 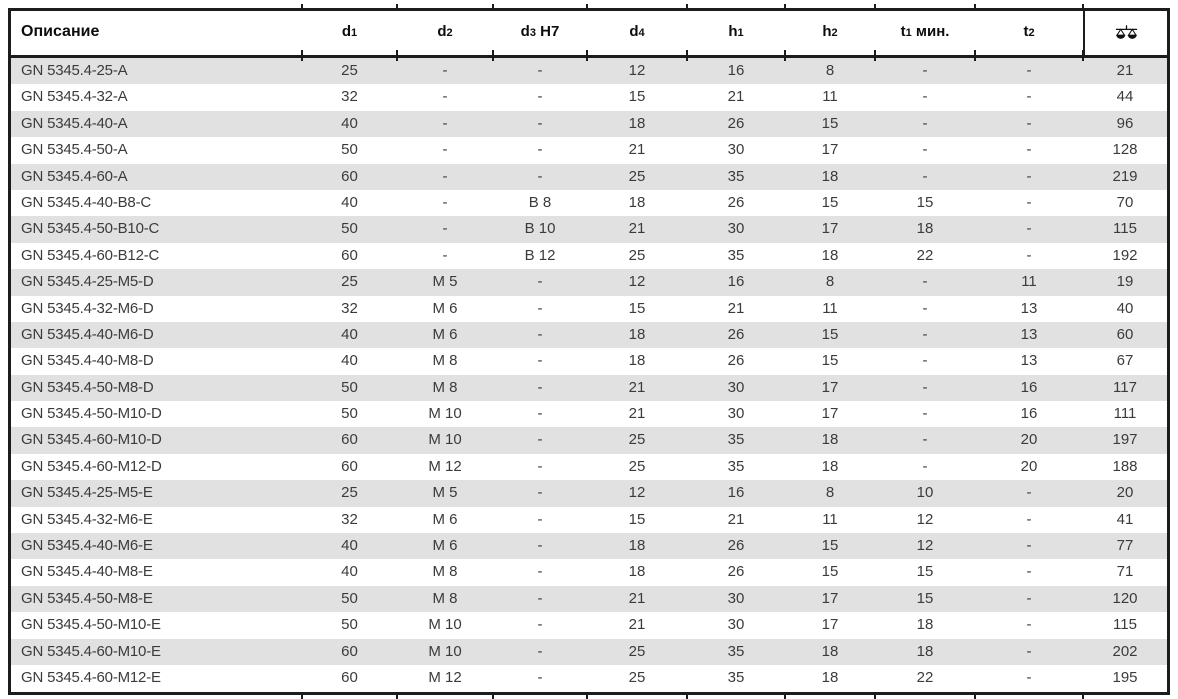 What do you see at coordinates (830, 598) in the screenshot?
I see `cell-h2: 17` at bounding box center [830, 598].